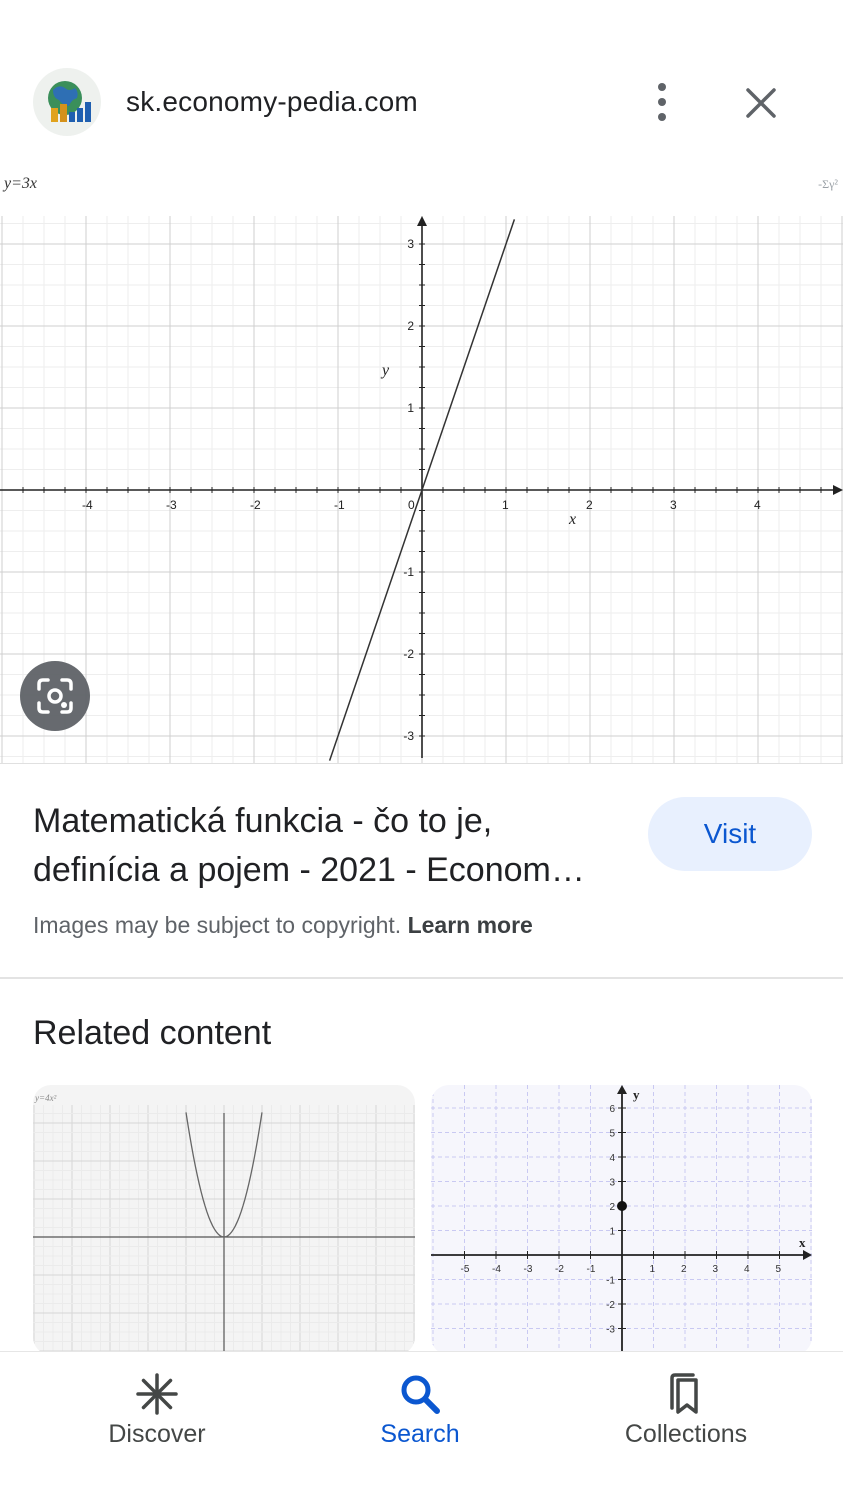 This screenshot has width=843, height=1499. I want to click on asterisk-icon, so click(157, 1394).